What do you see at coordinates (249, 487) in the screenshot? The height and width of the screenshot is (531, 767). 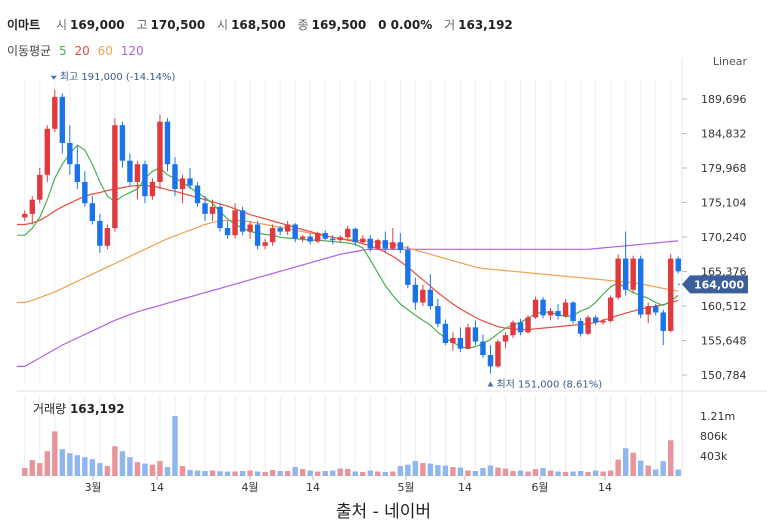 I see `x-tick-label: 4월` at bounding box center [249, 487].